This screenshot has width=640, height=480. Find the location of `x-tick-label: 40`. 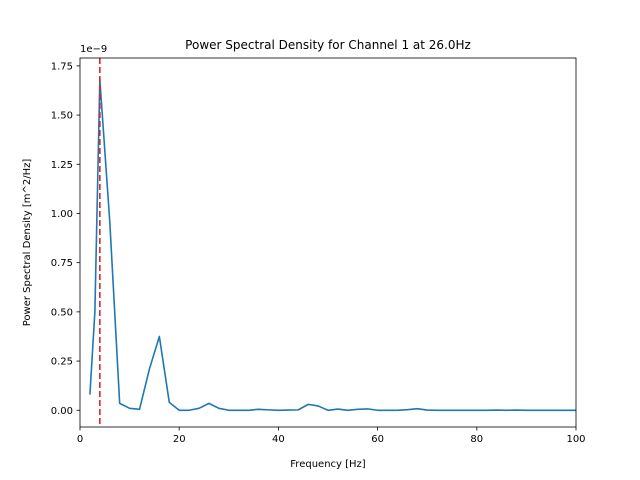

x-tick-label: 40 is located at coordinates (278, 439).